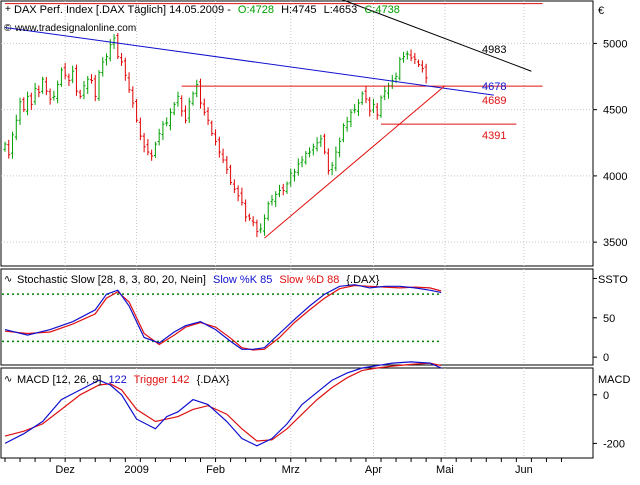 The height and width of the screenshot is (485, 640). Describe the element at coordinates (355, 162) in the screenshot. I see `red-support-line` at that location.